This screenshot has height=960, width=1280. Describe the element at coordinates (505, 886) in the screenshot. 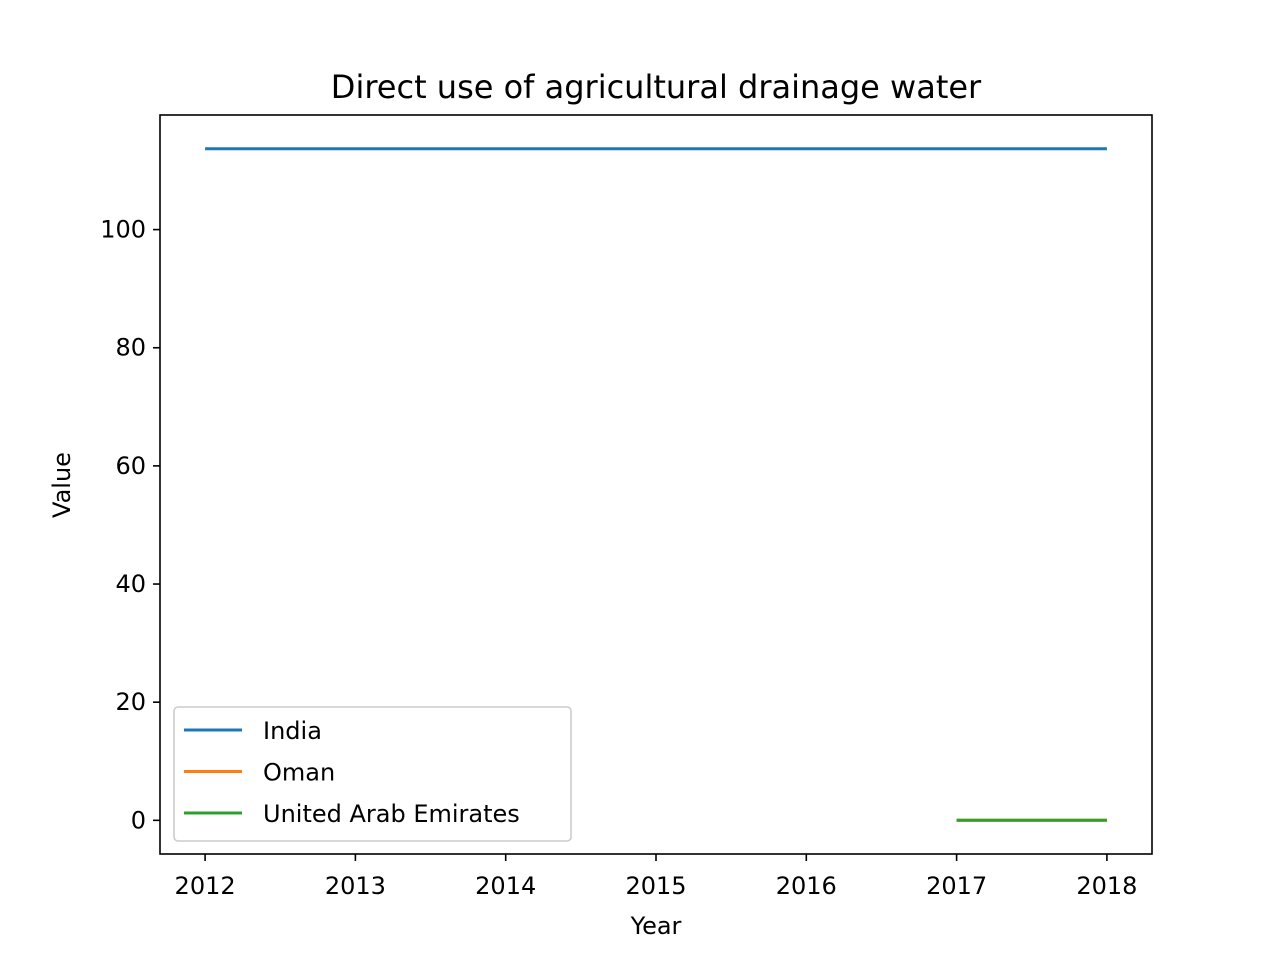

I see `x-tick-label: 2014` at that location.